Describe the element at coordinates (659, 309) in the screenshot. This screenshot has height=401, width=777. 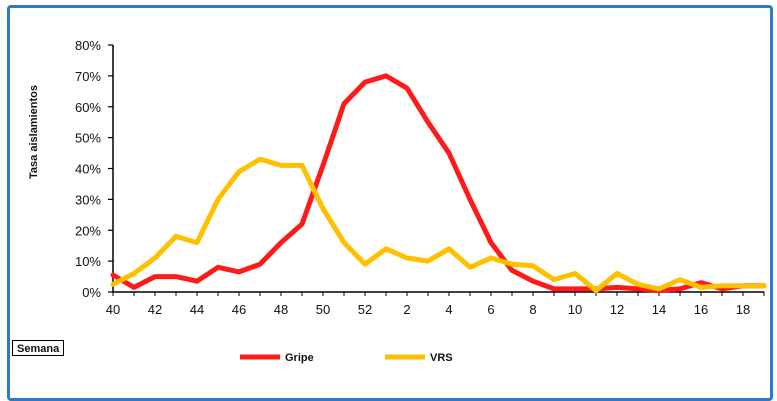
I see `x-tick-label: 14` at that location.